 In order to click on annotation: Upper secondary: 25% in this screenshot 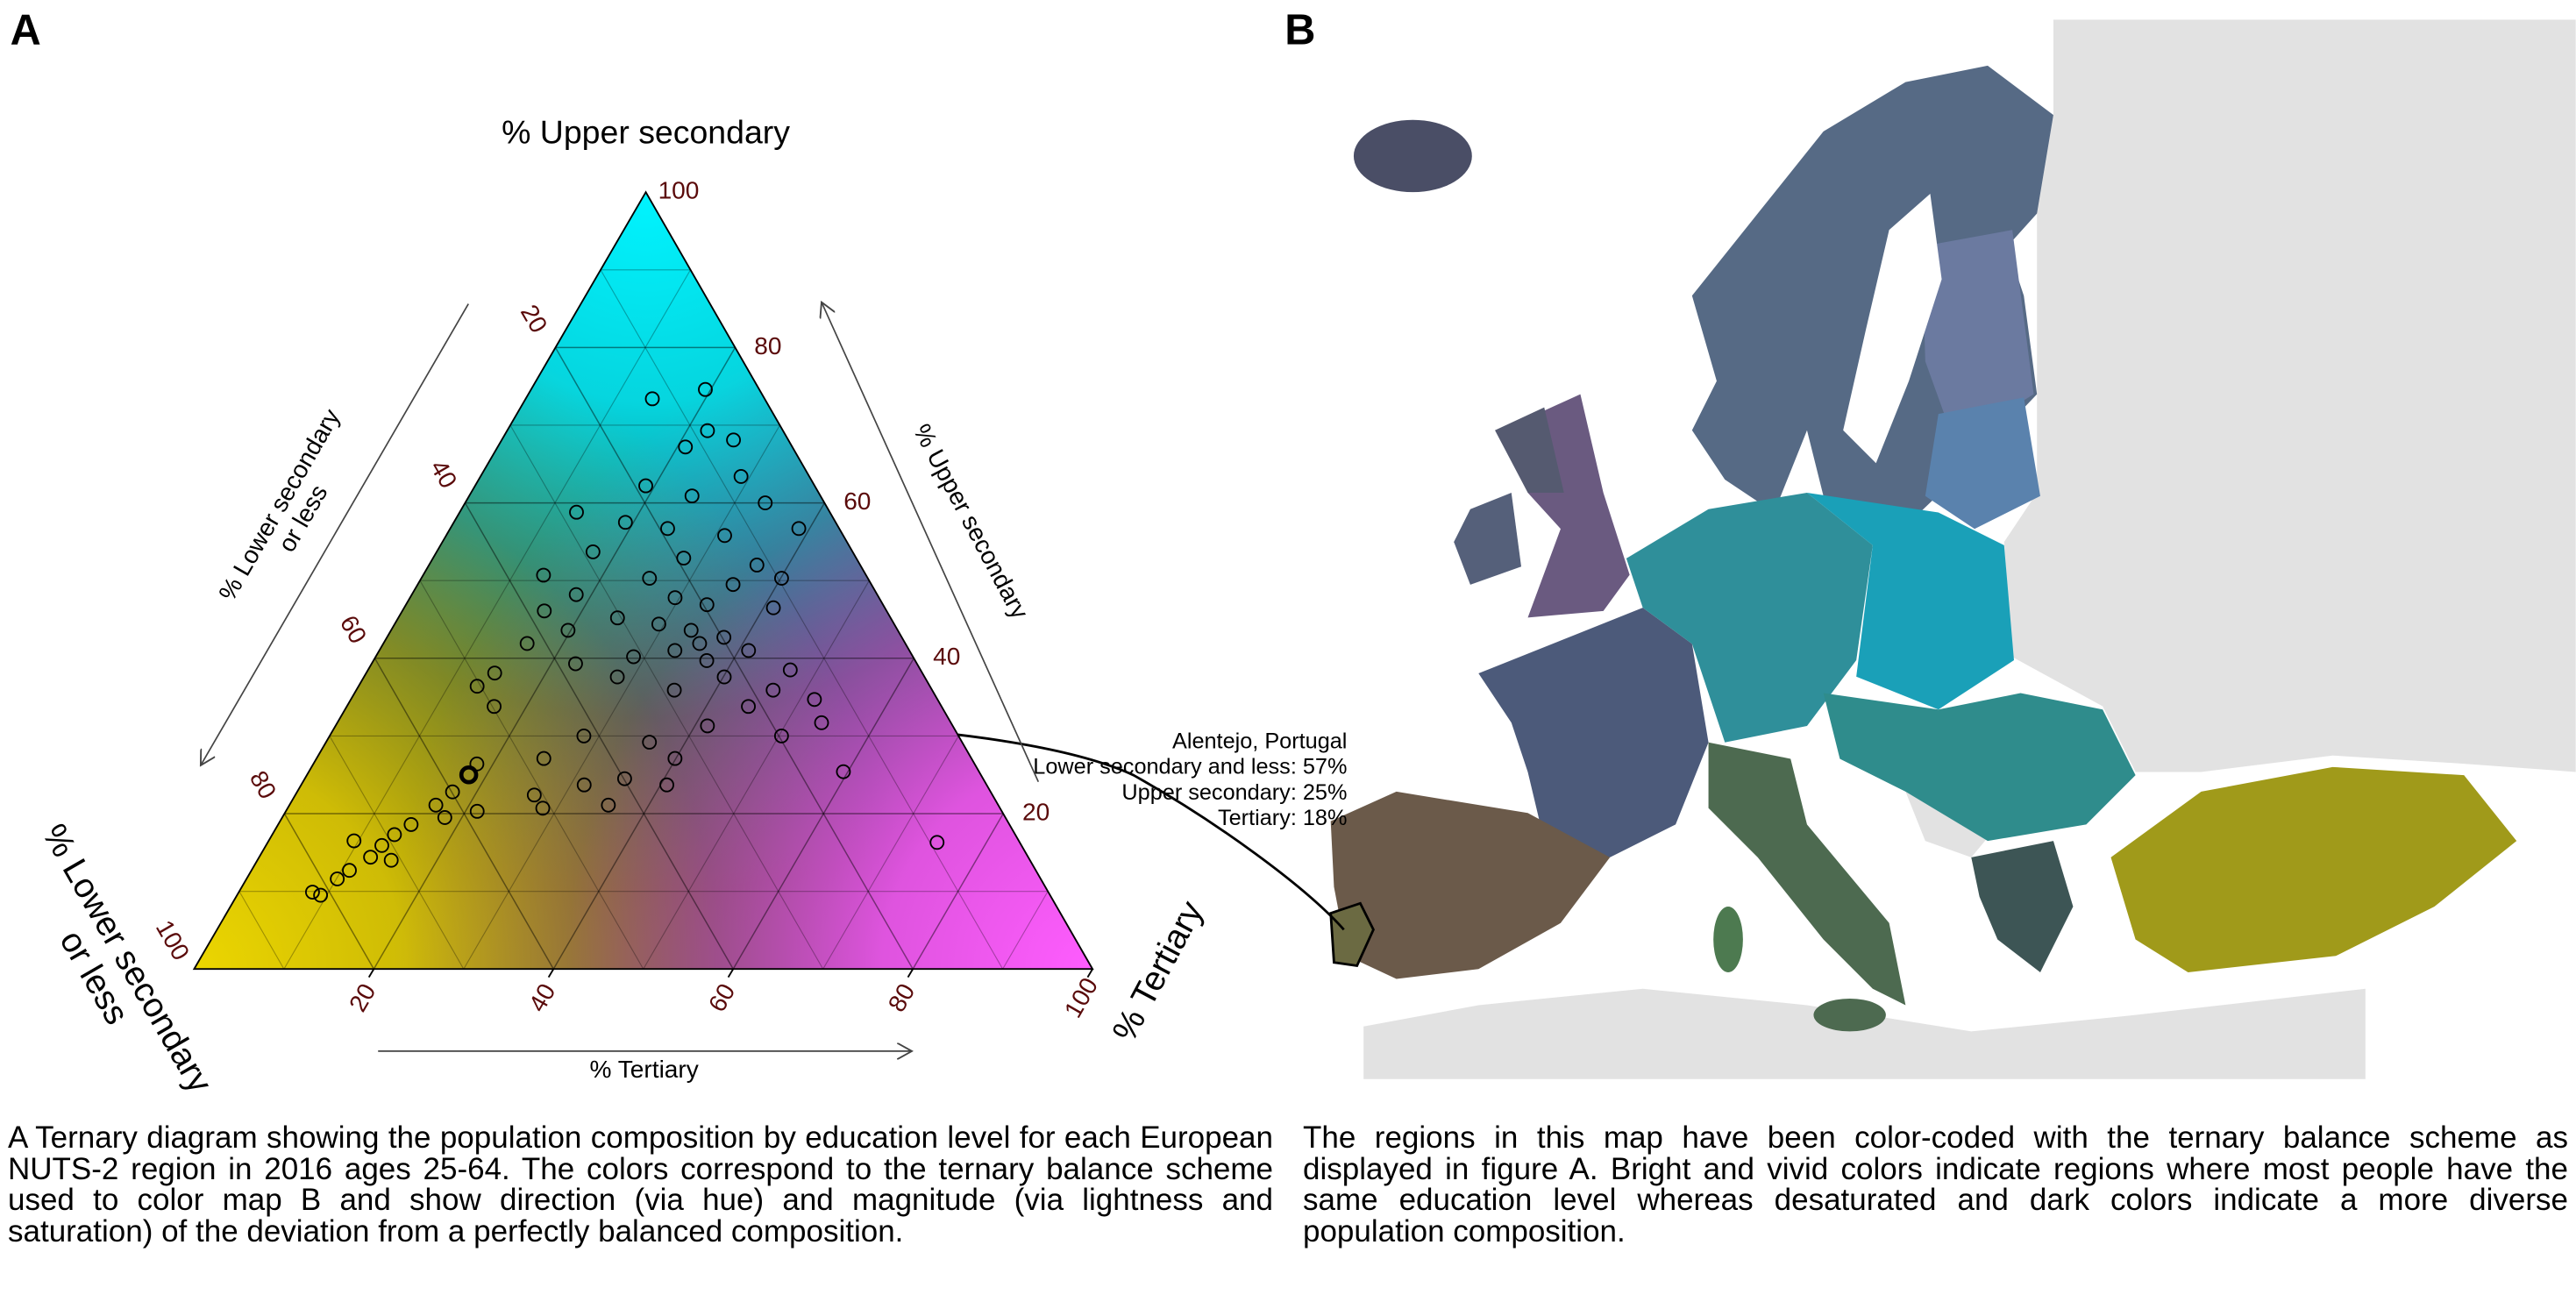, I will do `click(1234, 793)`.